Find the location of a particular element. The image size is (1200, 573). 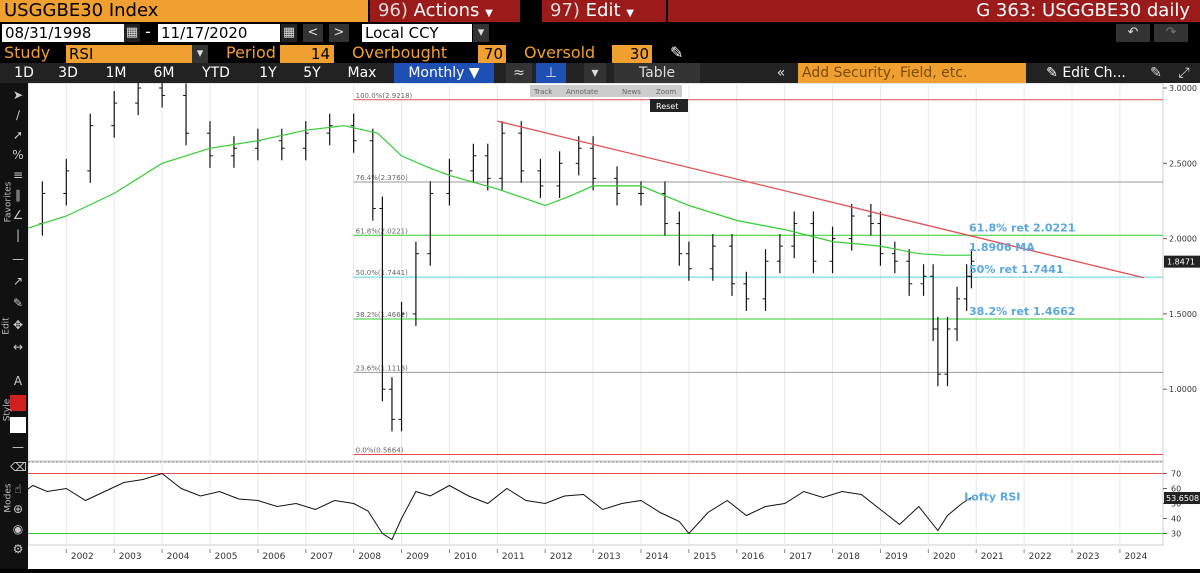

redo-icon: ↷ is located at coordinates (1171, 33).